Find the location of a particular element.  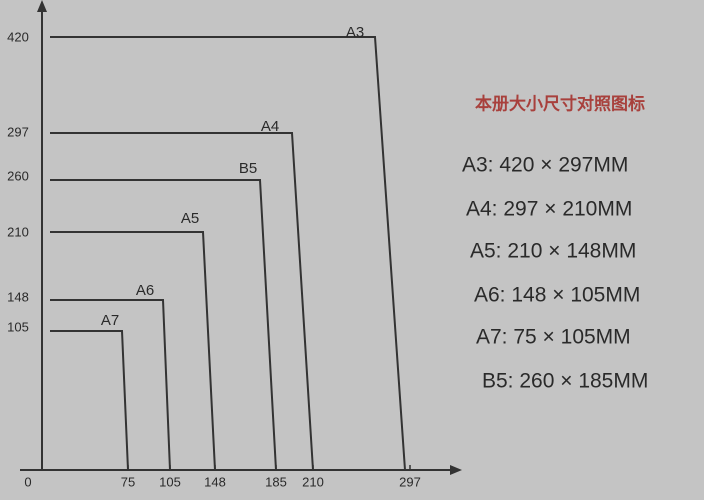

legend-item: B5: 260 × 185MM is located at coordinates (565, 381).